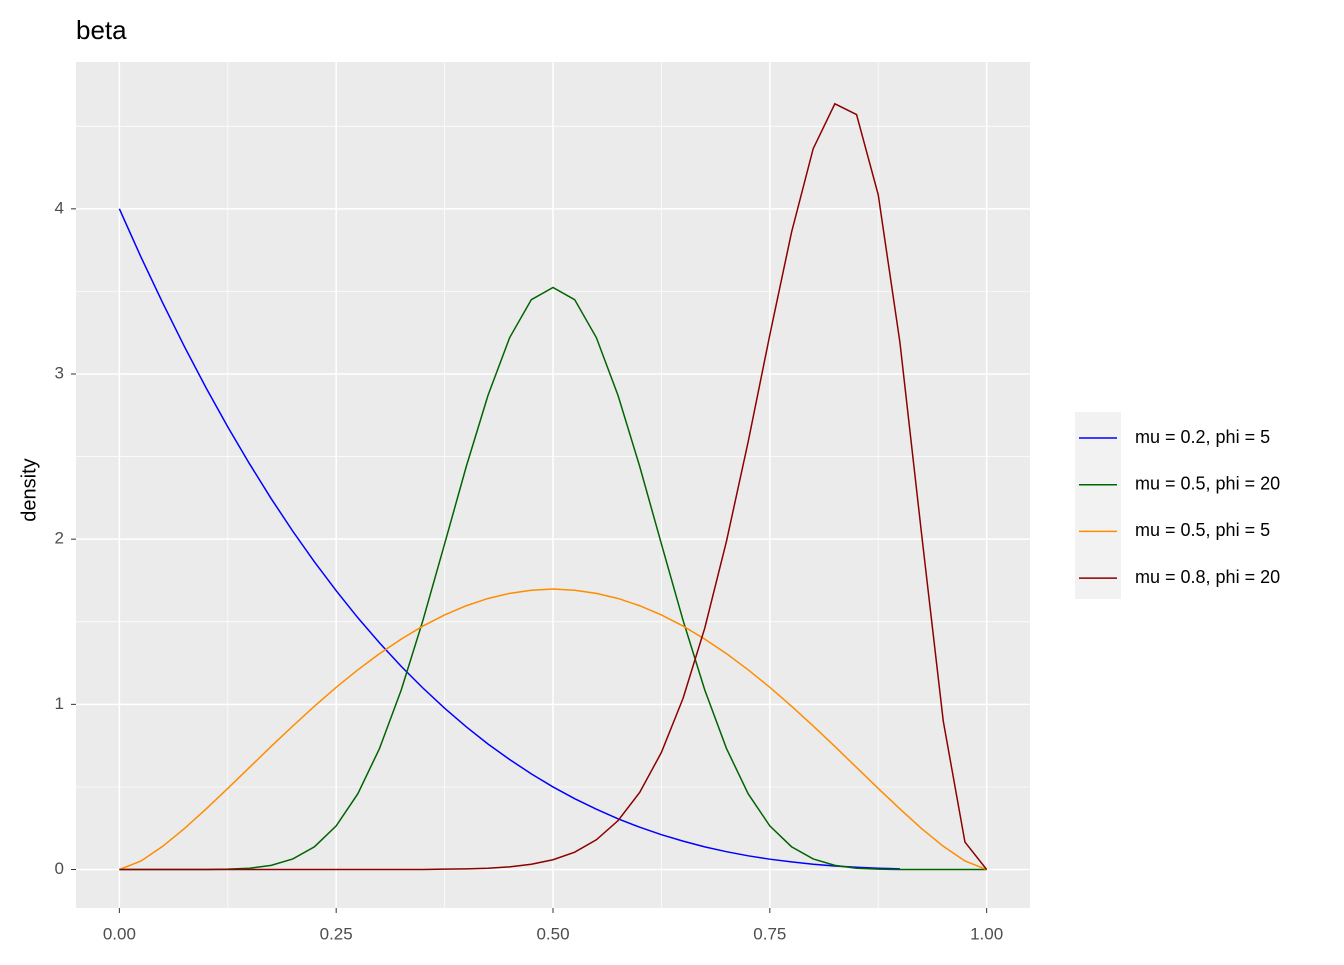 The height and width of the screenshot is (965, 1344). I want to click on x-tick-label: 0.25, so click(336, 933).